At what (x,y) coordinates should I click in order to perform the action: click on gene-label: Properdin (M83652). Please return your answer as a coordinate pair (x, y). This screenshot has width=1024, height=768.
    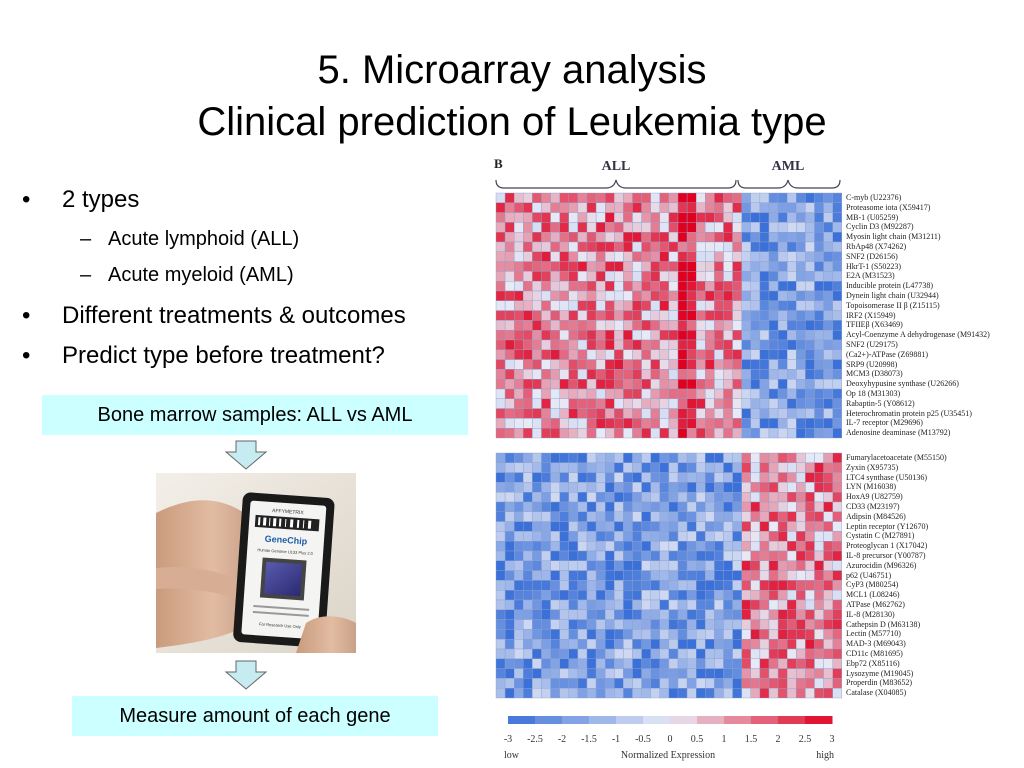
    Looking at the image, I should click on (879, 683).